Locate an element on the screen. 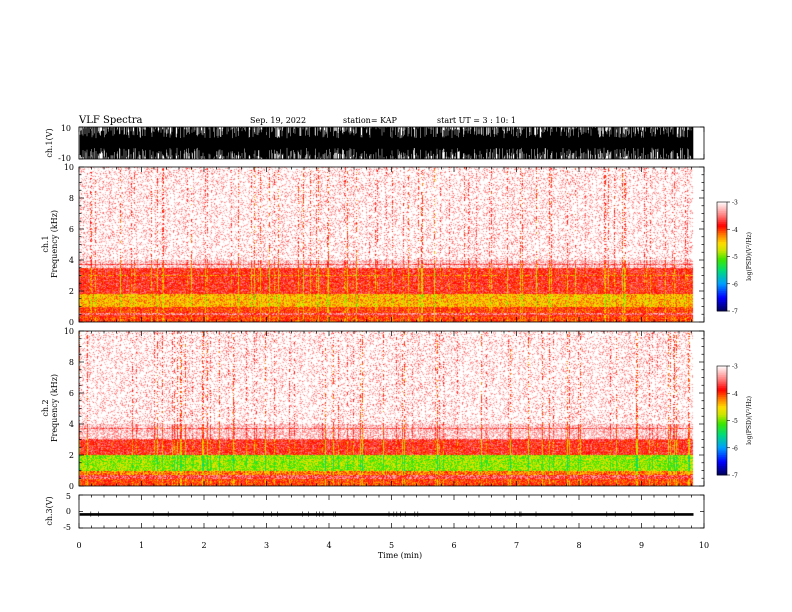 The height and width of the screenshot is (612, 792). ch1-ytick-top: 10 is located at coordinates (66, 128).